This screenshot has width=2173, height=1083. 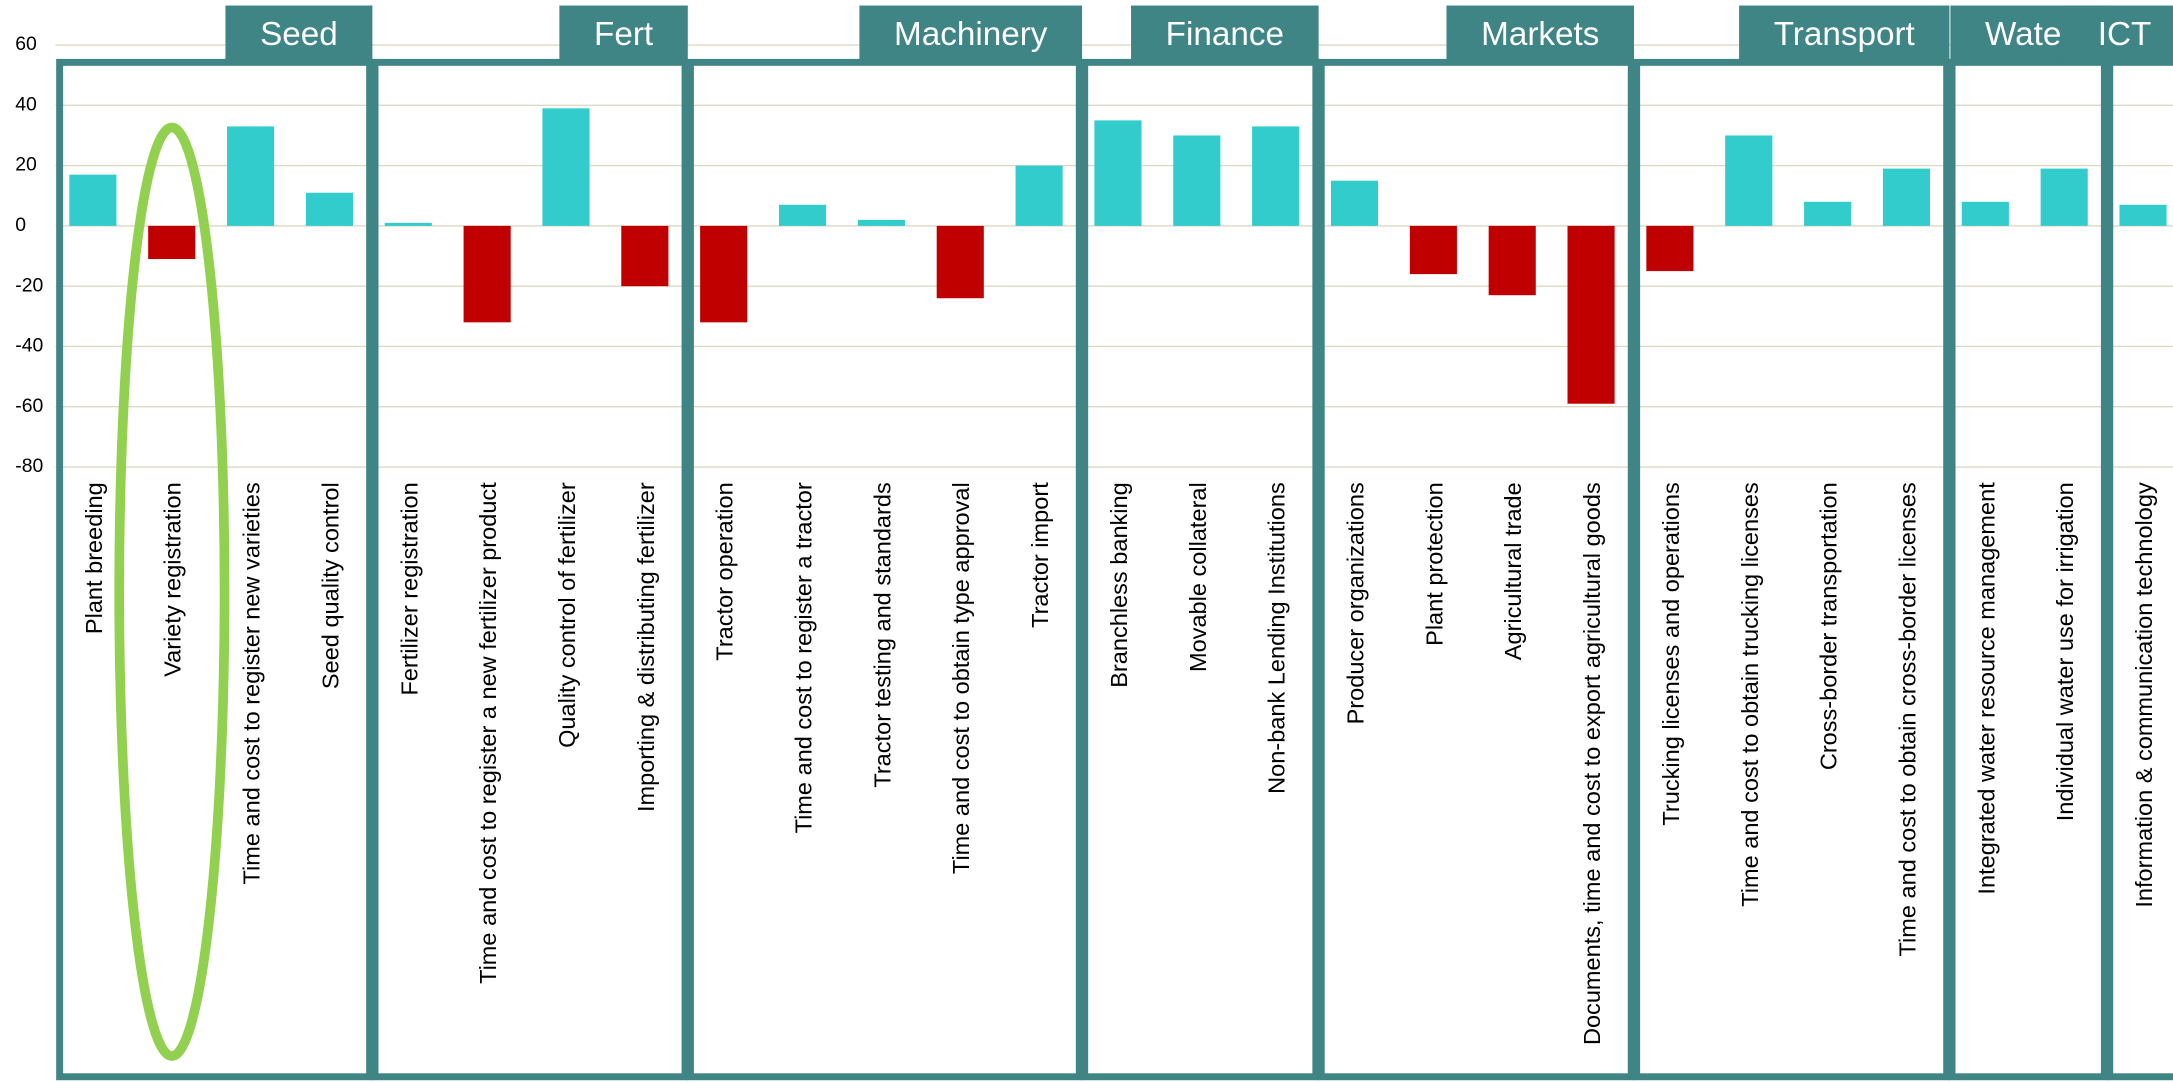 What do you see at coordinates (252, 683) in the screenshot?
I see `x-tick-label: Time and cost to register new varieties` at bounding box center [252, 683].